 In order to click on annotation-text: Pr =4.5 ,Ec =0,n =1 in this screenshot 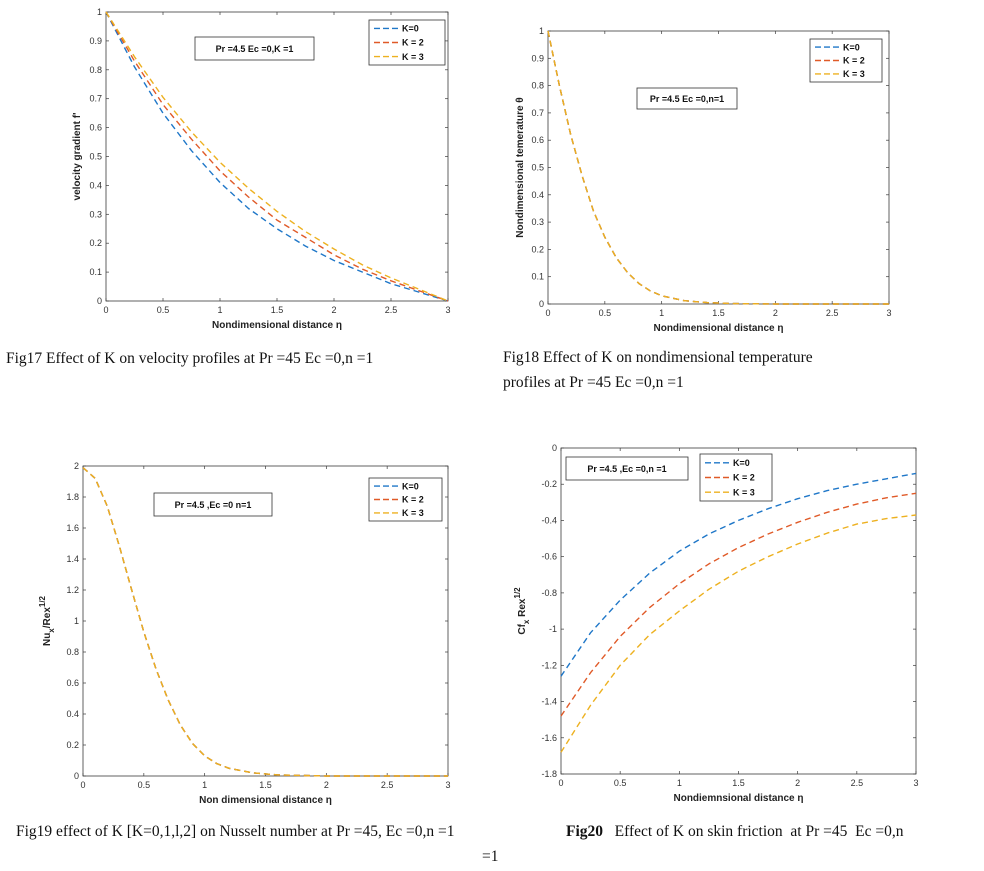, I will do `click(626, 469)`.